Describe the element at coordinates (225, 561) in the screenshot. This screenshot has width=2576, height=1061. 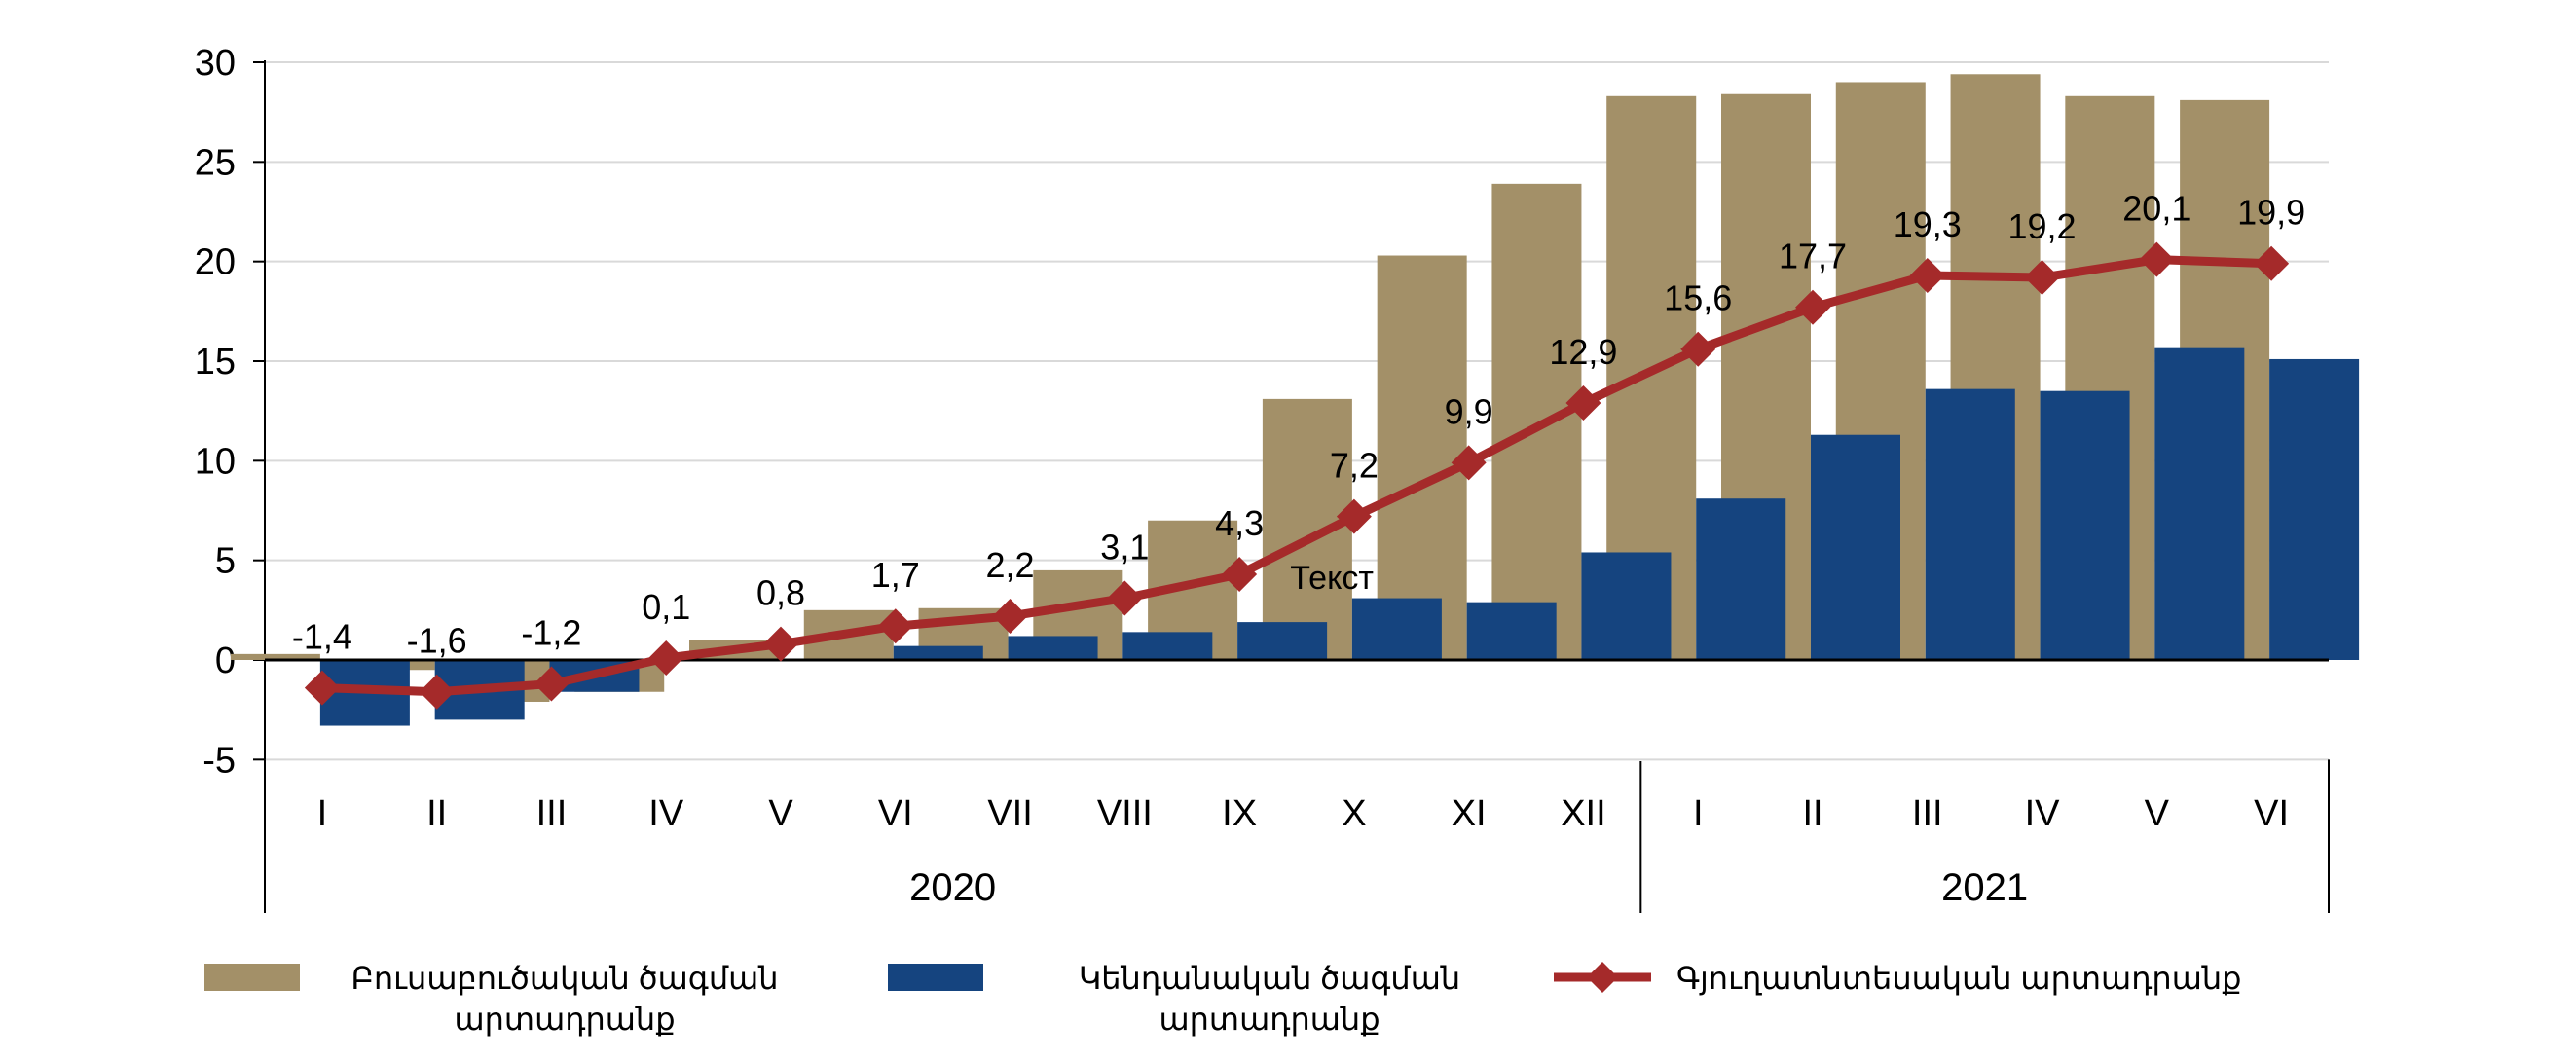
I see `y-tick-label: 5` at that location.